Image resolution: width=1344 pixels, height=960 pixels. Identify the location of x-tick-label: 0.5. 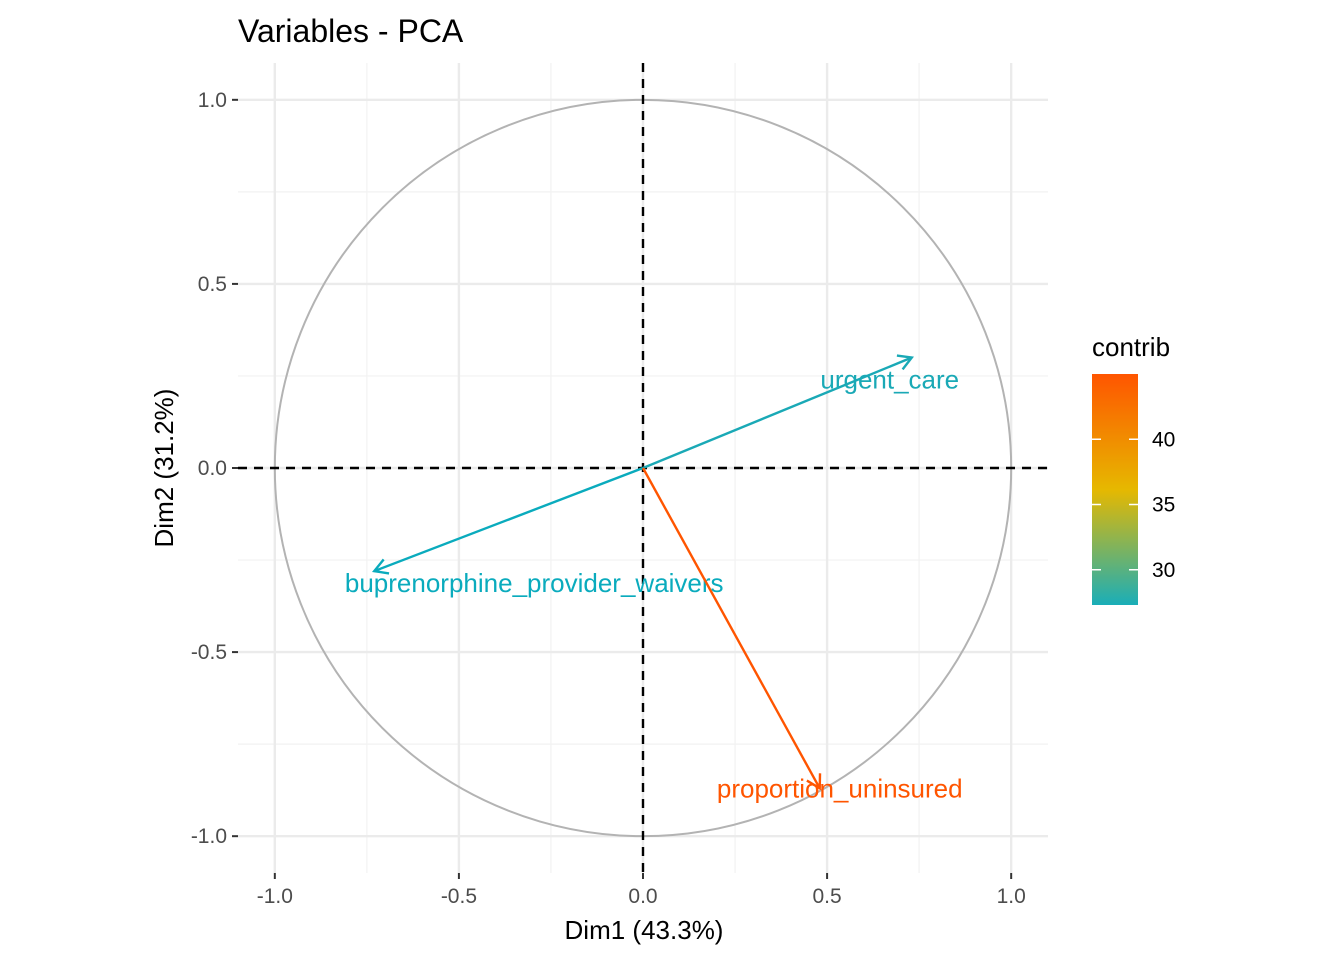
(826, 896).